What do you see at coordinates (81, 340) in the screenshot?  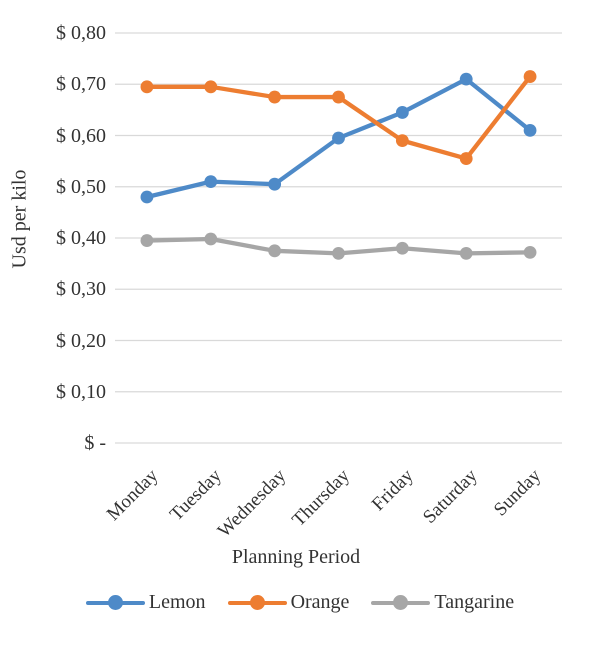 I see `y-tick-label: $ 0,20` at bounding box center [81, 340].